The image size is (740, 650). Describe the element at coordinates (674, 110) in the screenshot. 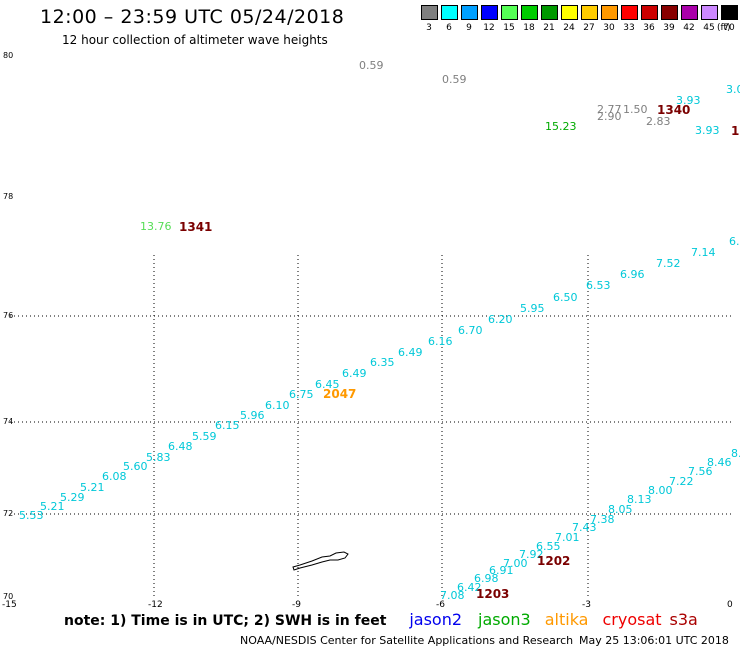

I see `pass-id-label: 1340` at that location.